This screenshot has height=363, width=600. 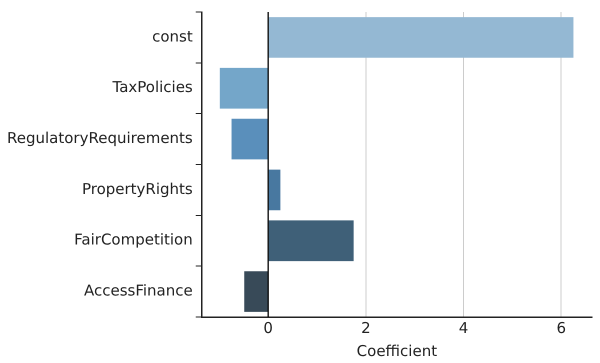 What do you see at coordinates (138, 290) in the screenshot?
I see `y-tick-label: AccessFinance` at bounding box center [138, 290].